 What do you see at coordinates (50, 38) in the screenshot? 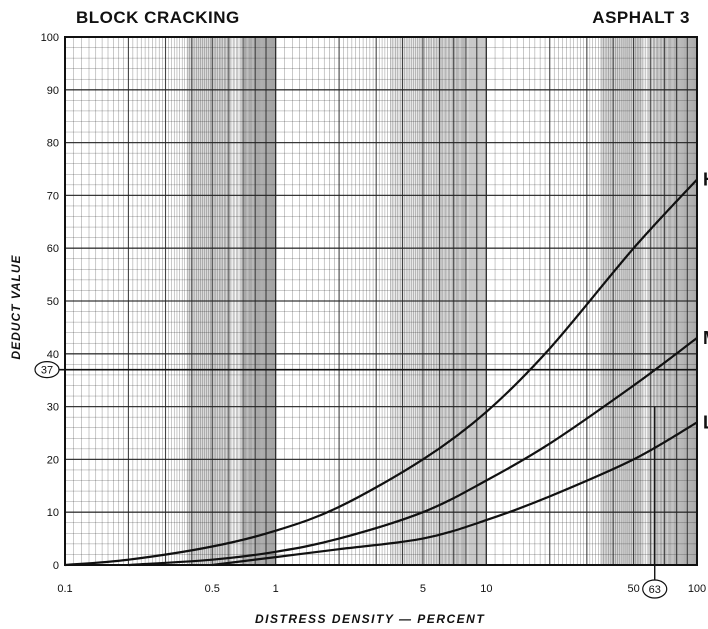
I see `y-tick-label: 100` at bounding box center [50, 38].